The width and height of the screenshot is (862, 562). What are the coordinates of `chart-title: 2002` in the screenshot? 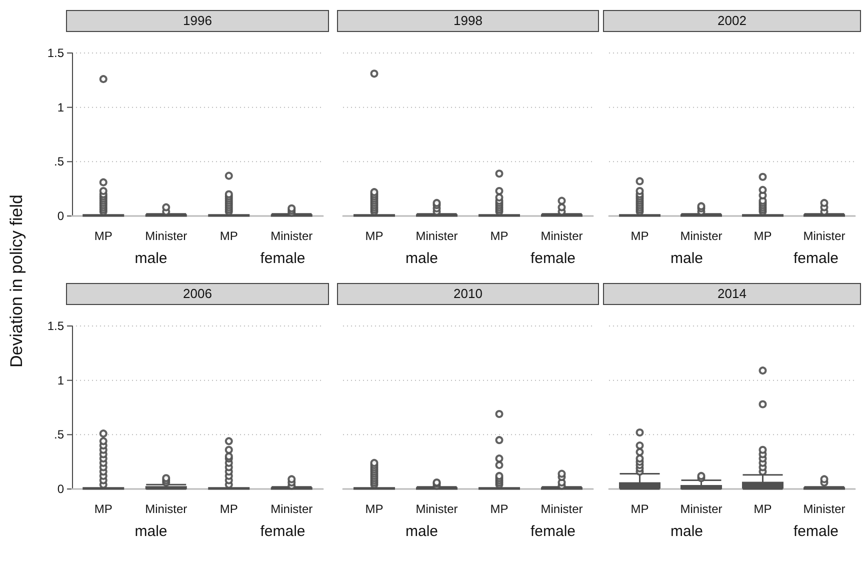 It's located at (732, 21).